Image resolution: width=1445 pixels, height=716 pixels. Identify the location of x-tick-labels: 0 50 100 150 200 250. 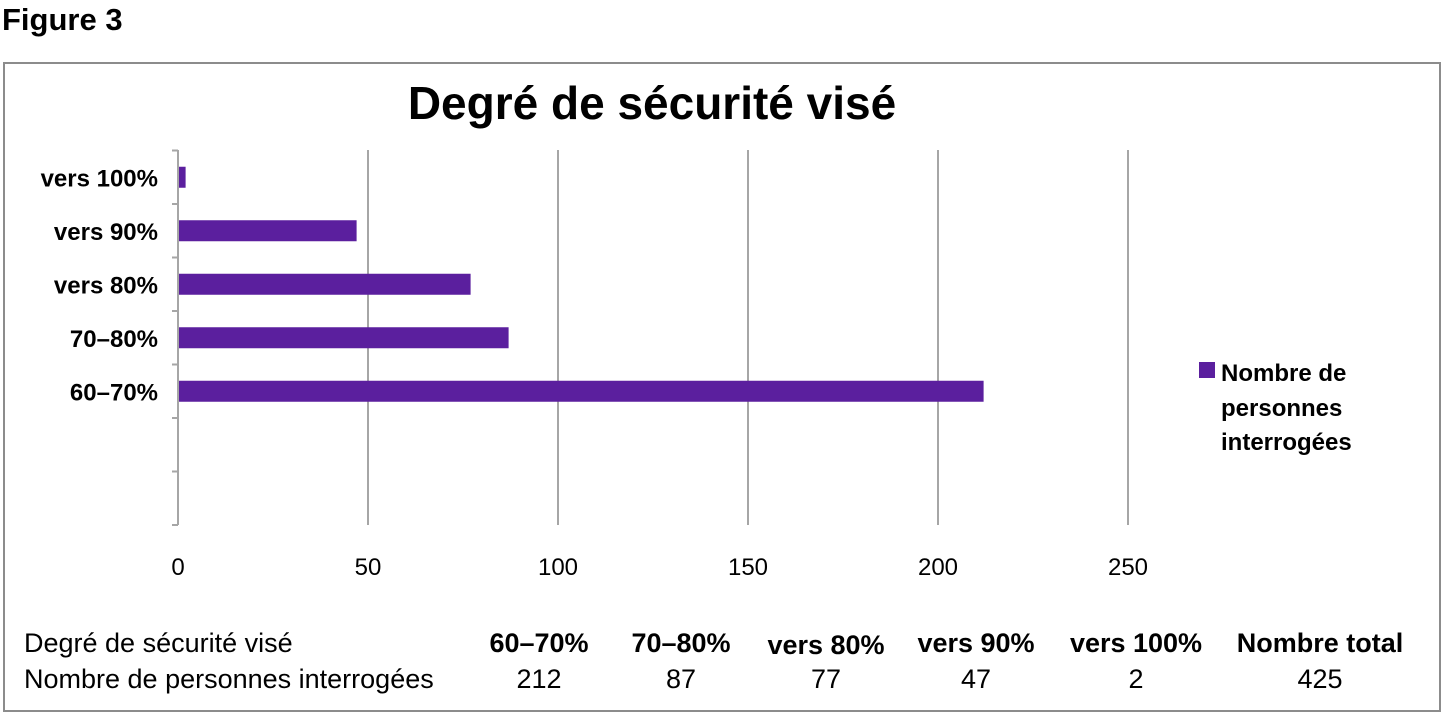
(659, 567).